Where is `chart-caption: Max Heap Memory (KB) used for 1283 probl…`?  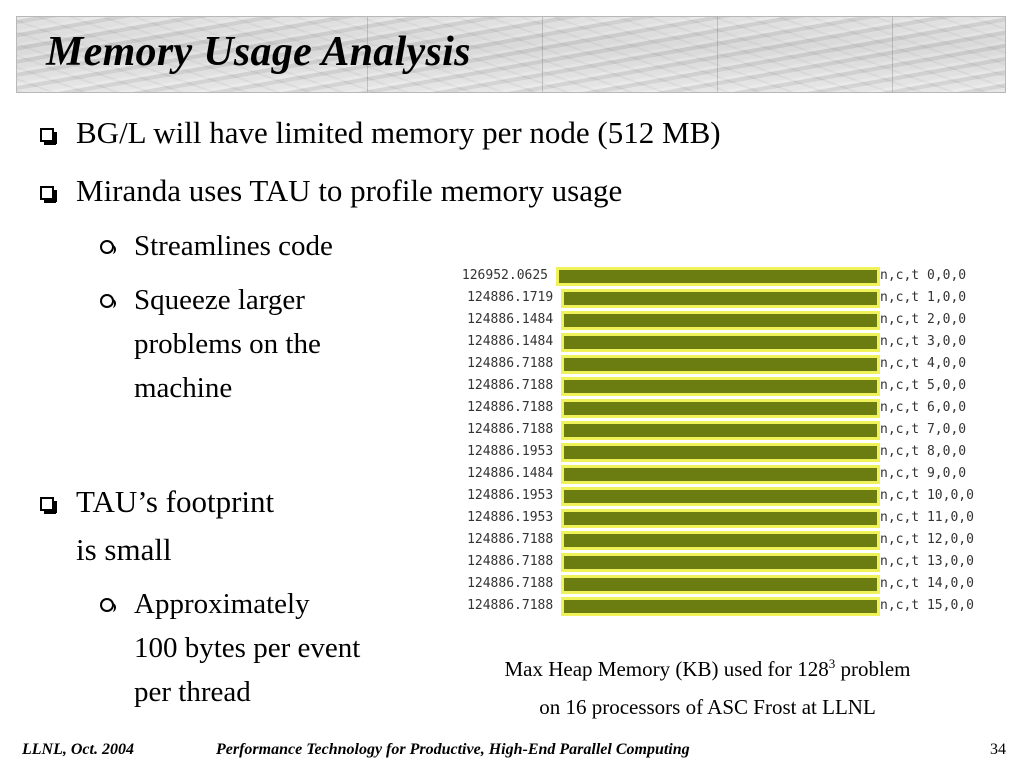 chart-caption: Max Heap Memory (KB) used for 1283 probl… is located at coordinates (707, 685).